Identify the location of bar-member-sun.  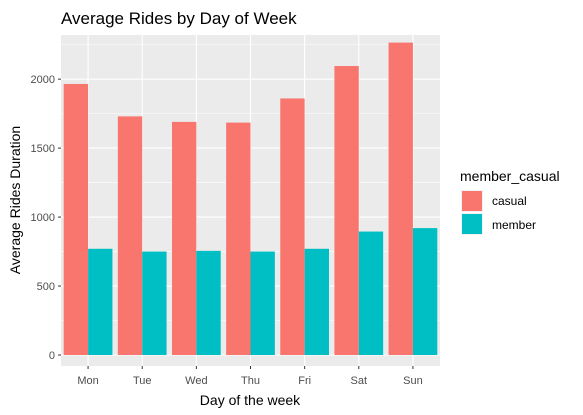
(425, 291).